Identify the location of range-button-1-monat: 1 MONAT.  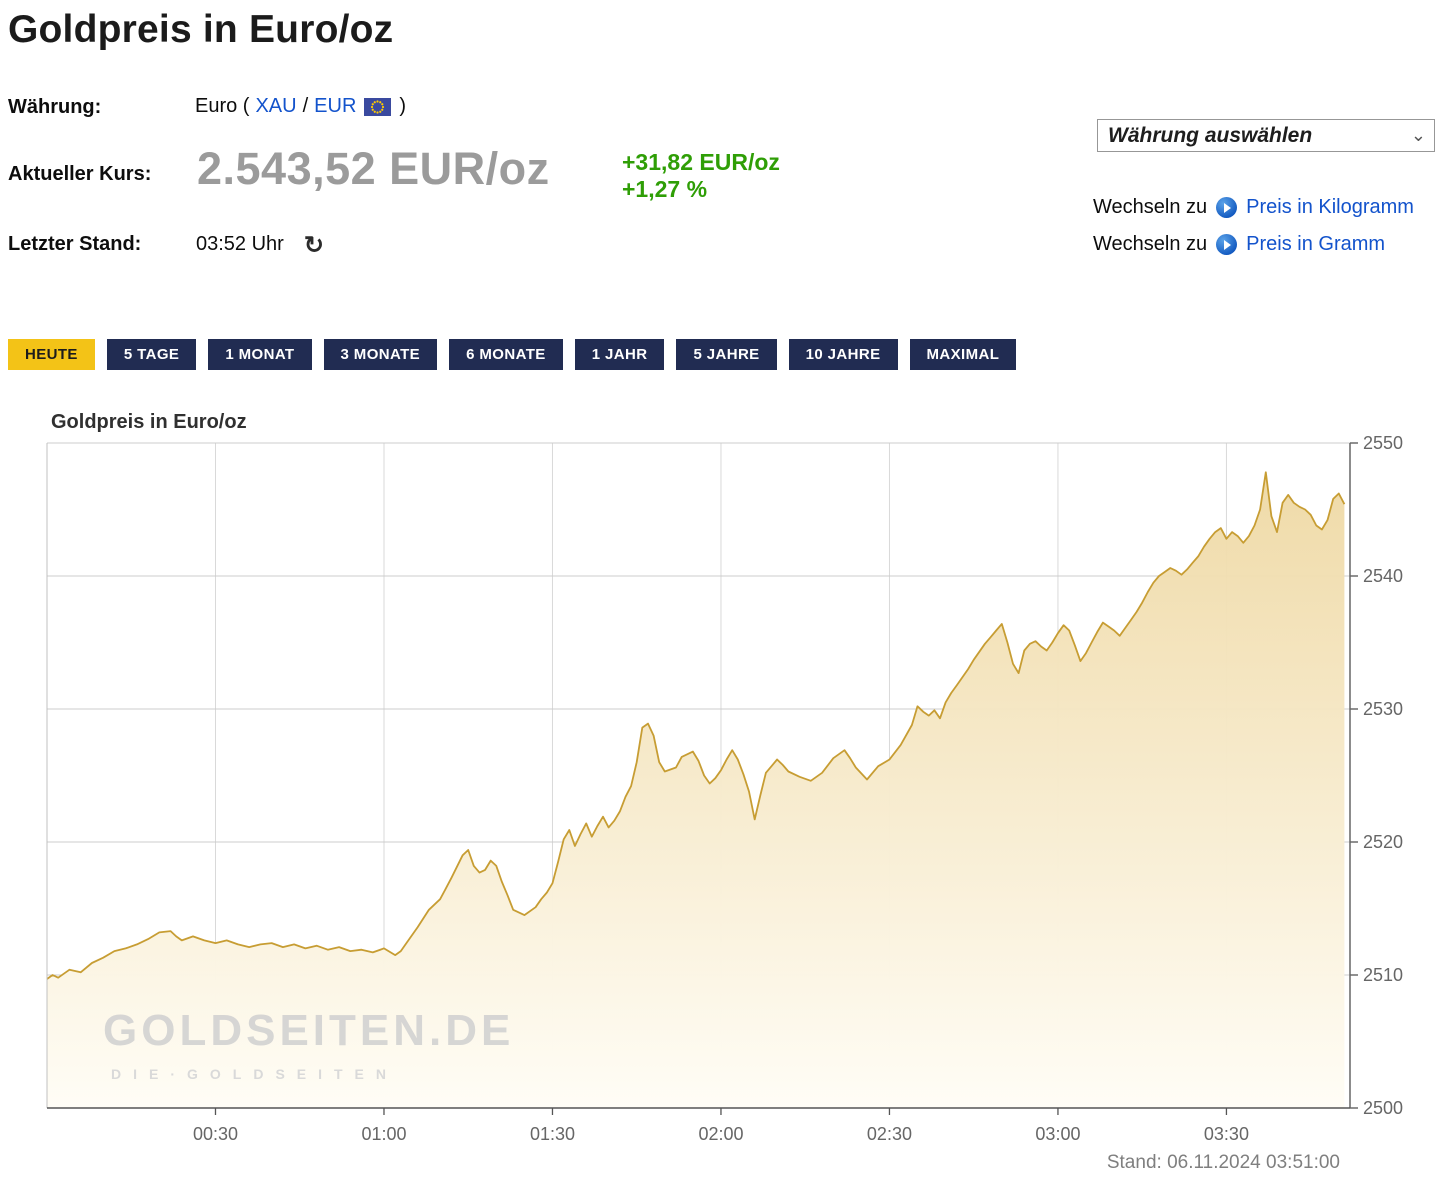
(260, 354).